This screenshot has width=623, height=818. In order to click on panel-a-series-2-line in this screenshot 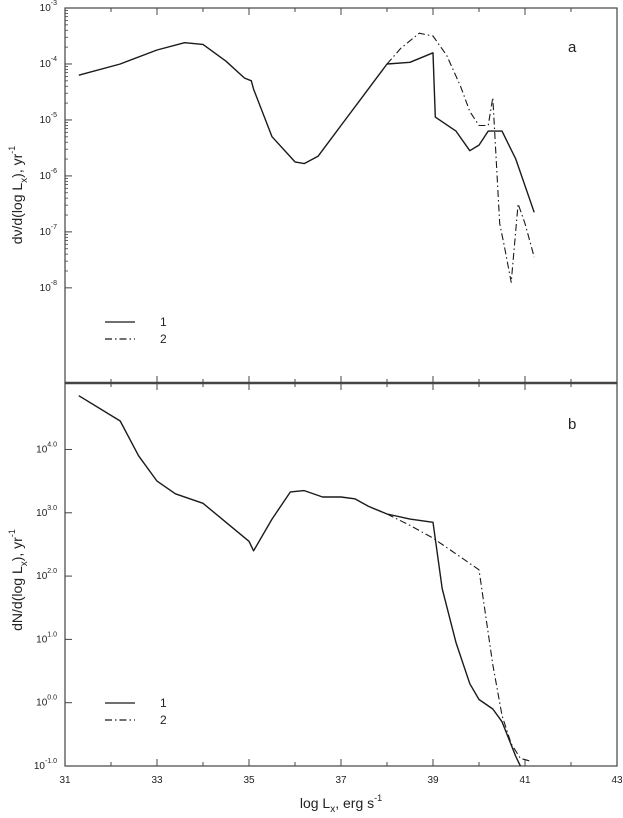, I will do `click(460, 157)`.